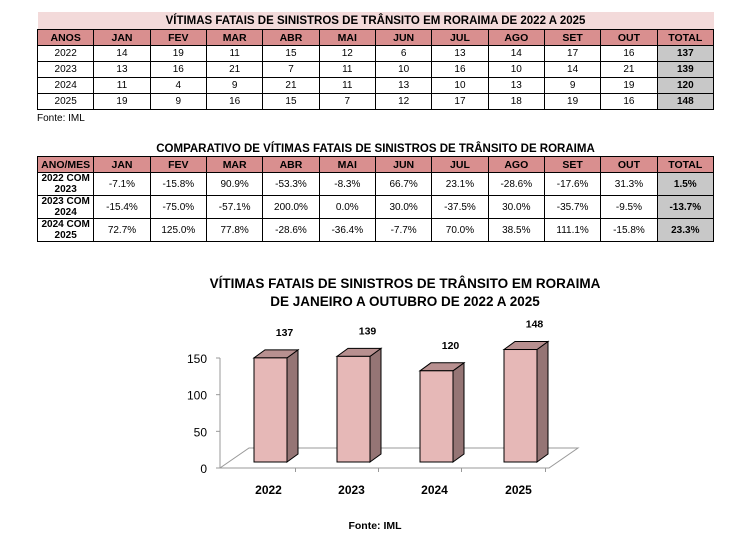 This screenshot has width=753, height=539. I want to click on table-cell: -53.3%, so click(291, 184).